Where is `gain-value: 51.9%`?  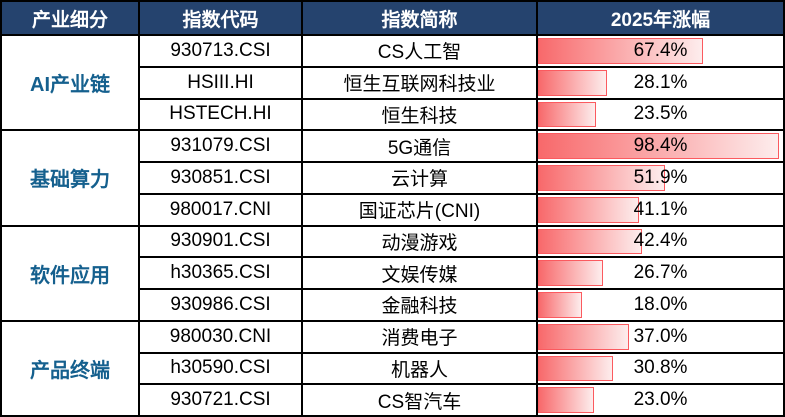 gain-value: 51.9% is located at coordinates (660, 177).